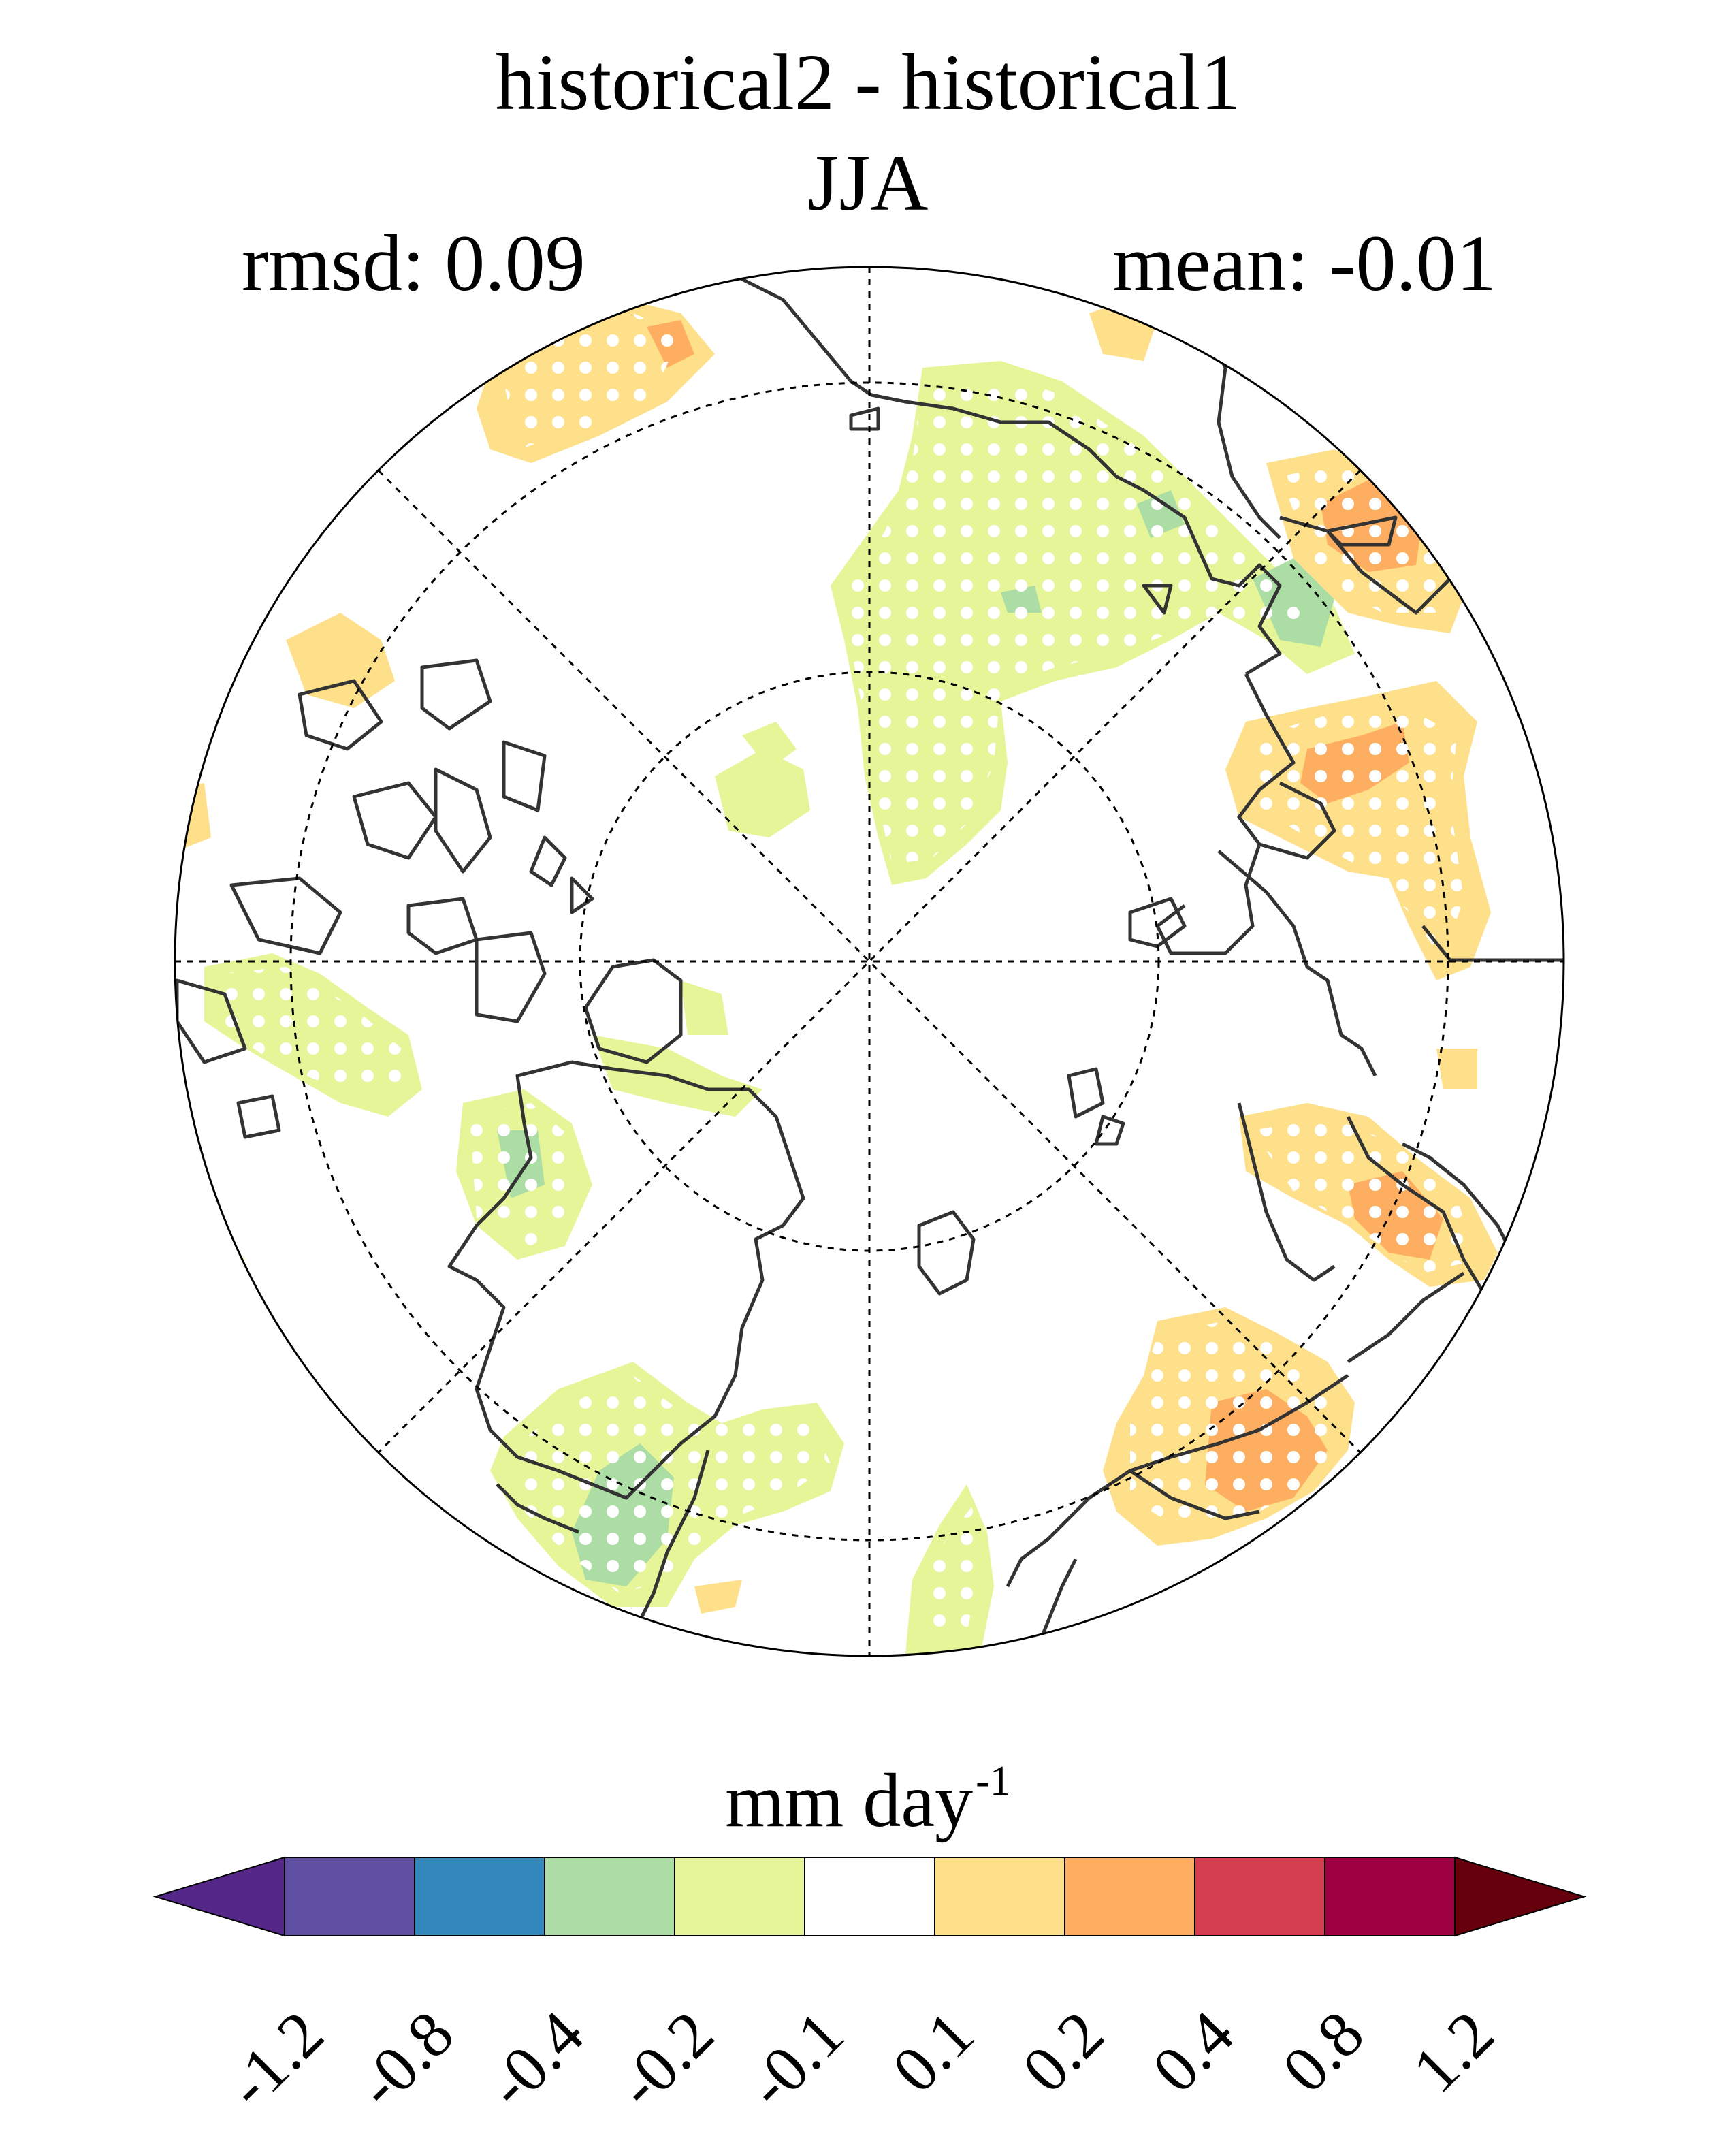  Describe the element at coordinates (1063, 2051) in the screenshot. I see `colorbar-tick-label: 0.2` at that location.